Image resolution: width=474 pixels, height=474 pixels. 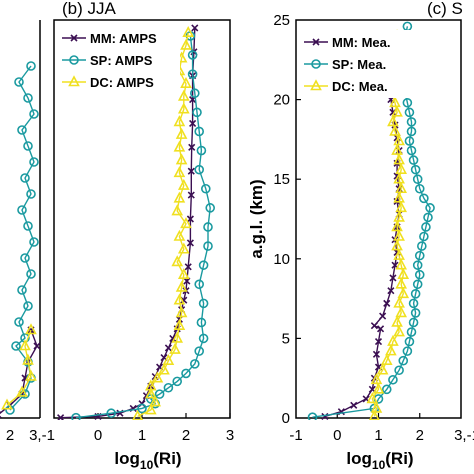 What do you see at coordinates (295, 435) in the screenshot?
I see `x-tick-label: -1` at bounding box center [295, 435].